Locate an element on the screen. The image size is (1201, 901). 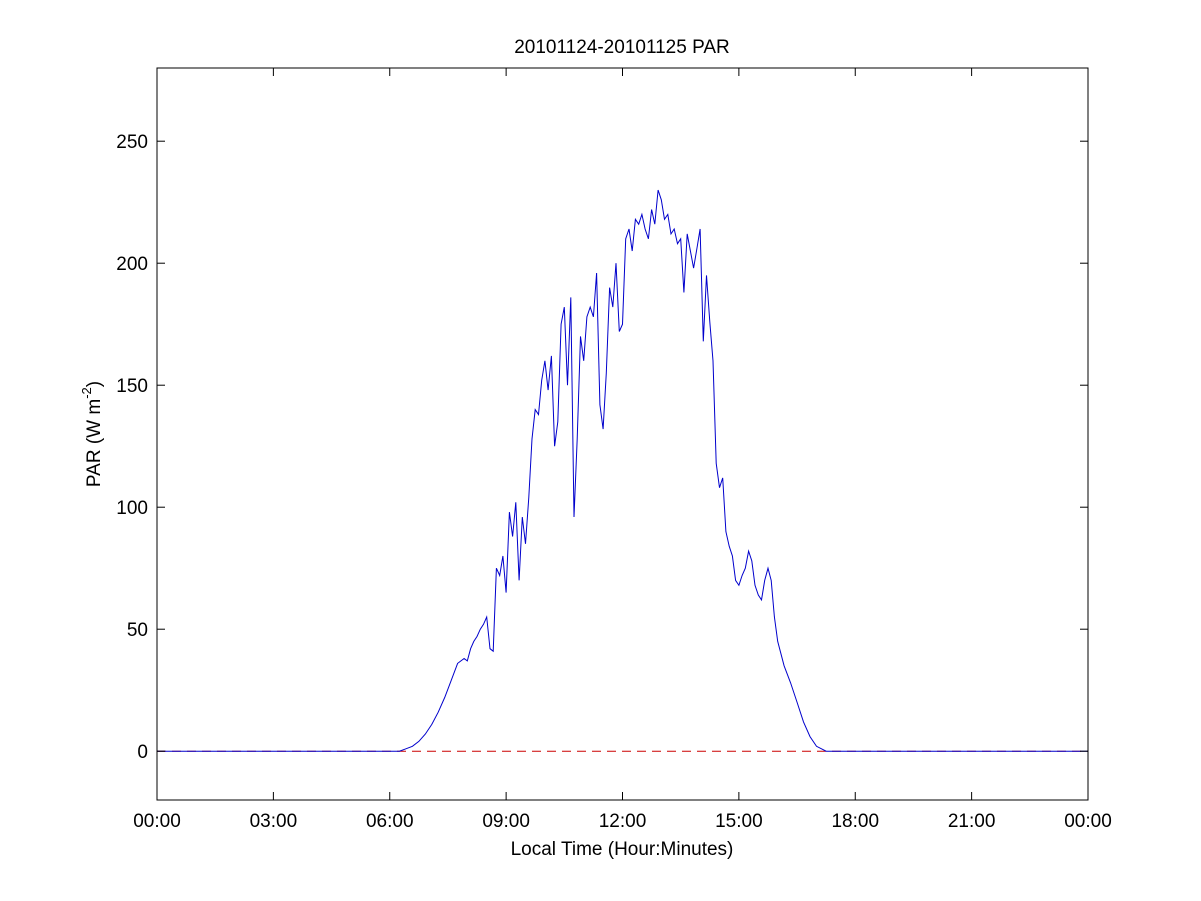
y-axis-title-tail: ) is located at coordinates (94, 384).